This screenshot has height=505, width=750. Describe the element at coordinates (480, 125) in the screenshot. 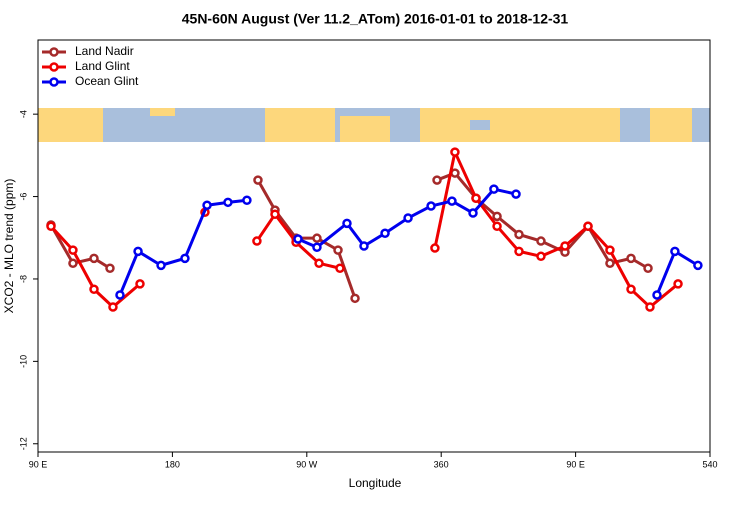

I see `map-ocean` at that location.